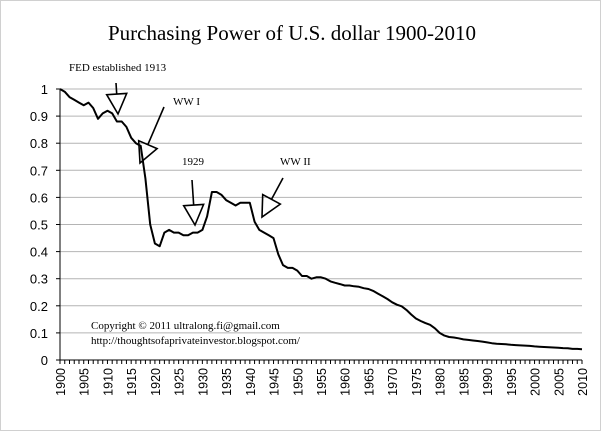  What do you see at coordinates (393, 382) in the screenshot?
I see `x-tick-label: 1970` at bounding box center [393, 382].